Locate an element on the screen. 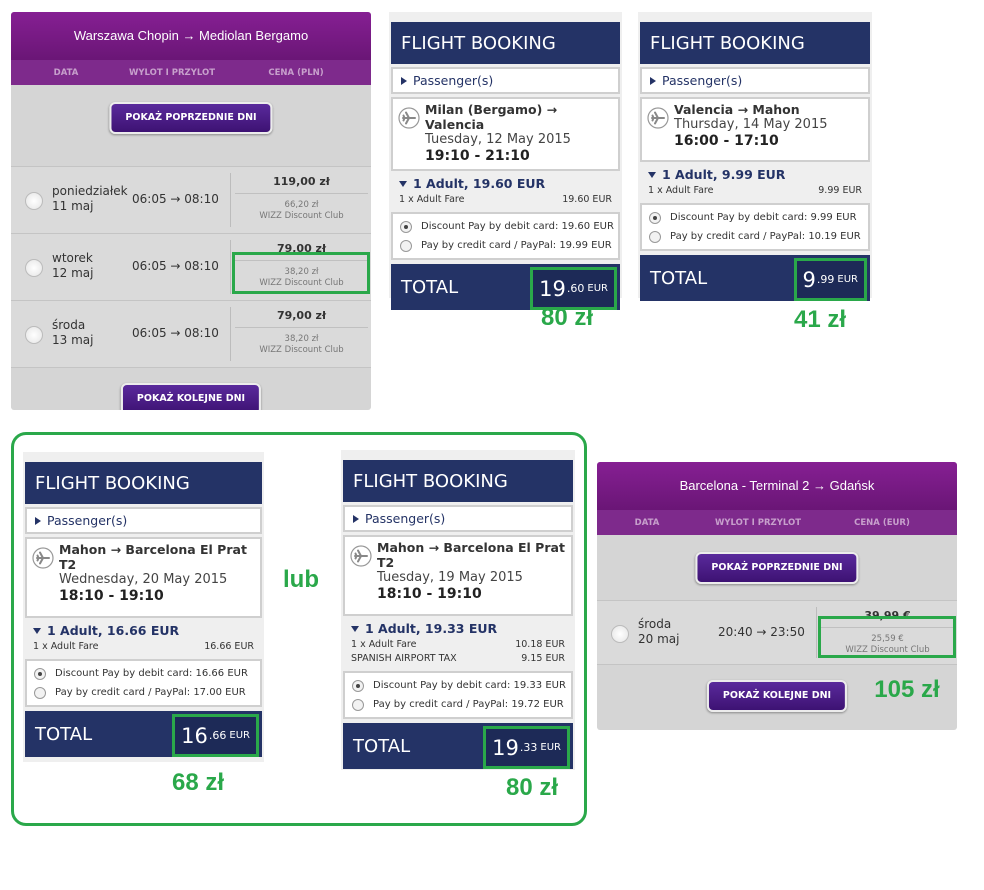 This screenshot has height=890, width=984. button-area: POKAŻ POPRZEDNIE DNI is located at coordinates (777, 567).